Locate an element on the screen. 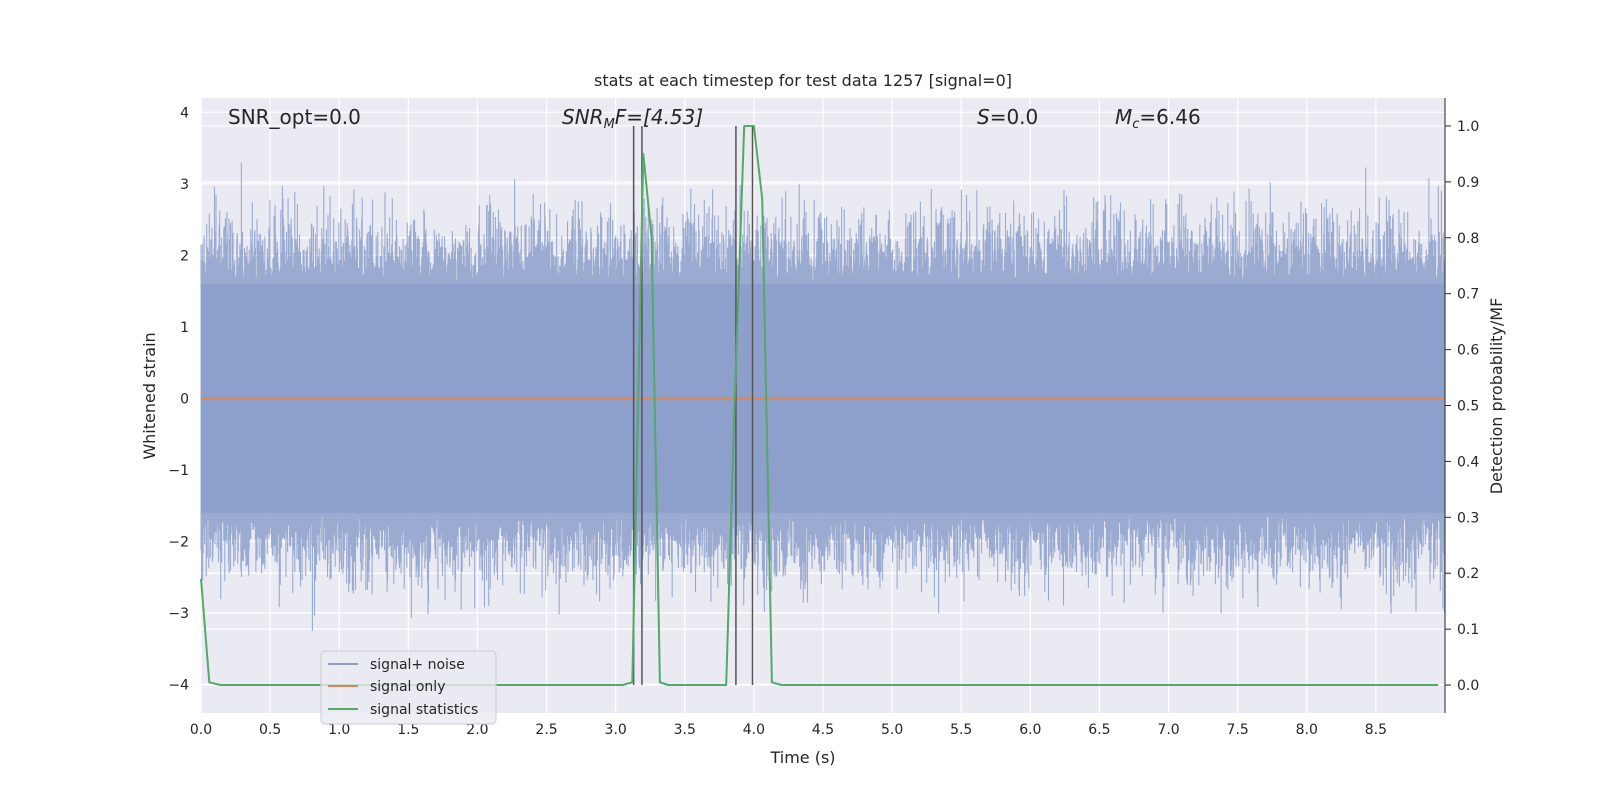 The height and width of the screenshot is (804, 1600). y-left-tick-label: 4 is located at coordinates (184, 113).